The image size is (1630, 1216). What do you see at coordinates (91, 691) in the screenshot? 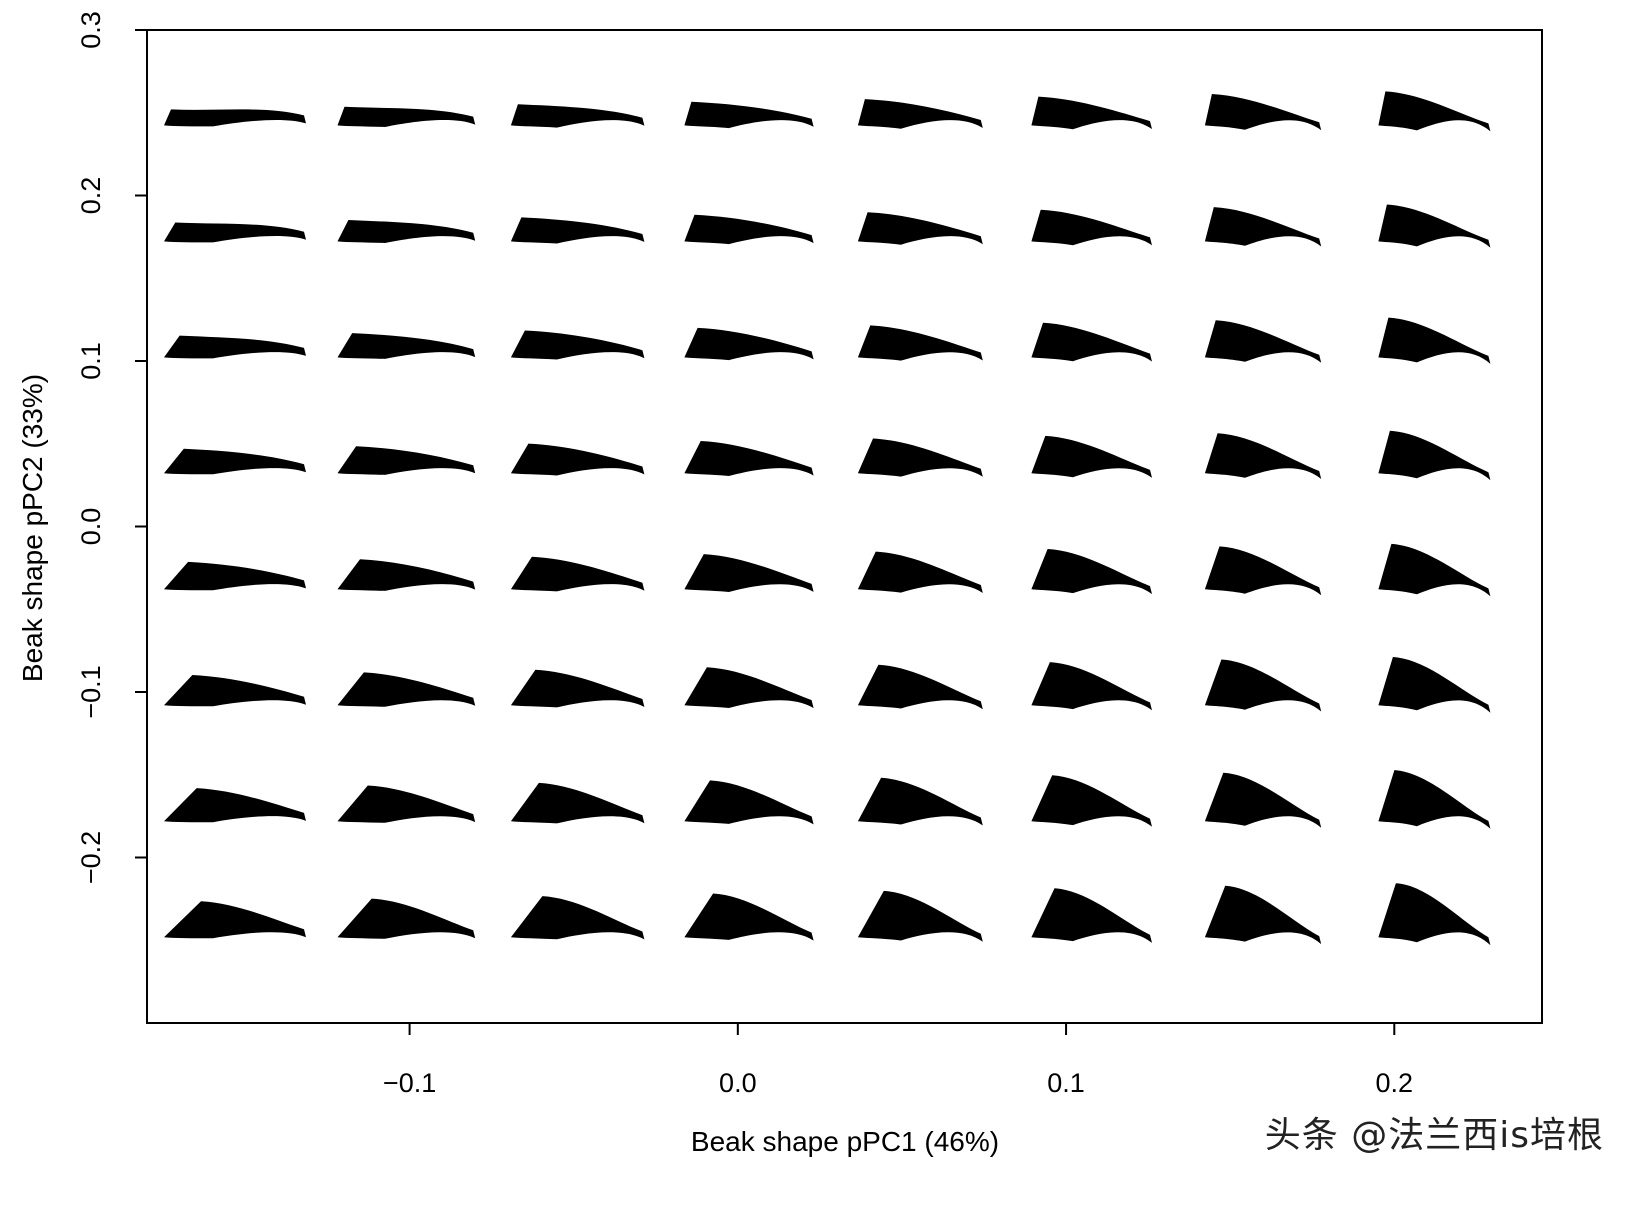
I see `y-tick-label: −0.1` at bounding box center [91, 691].